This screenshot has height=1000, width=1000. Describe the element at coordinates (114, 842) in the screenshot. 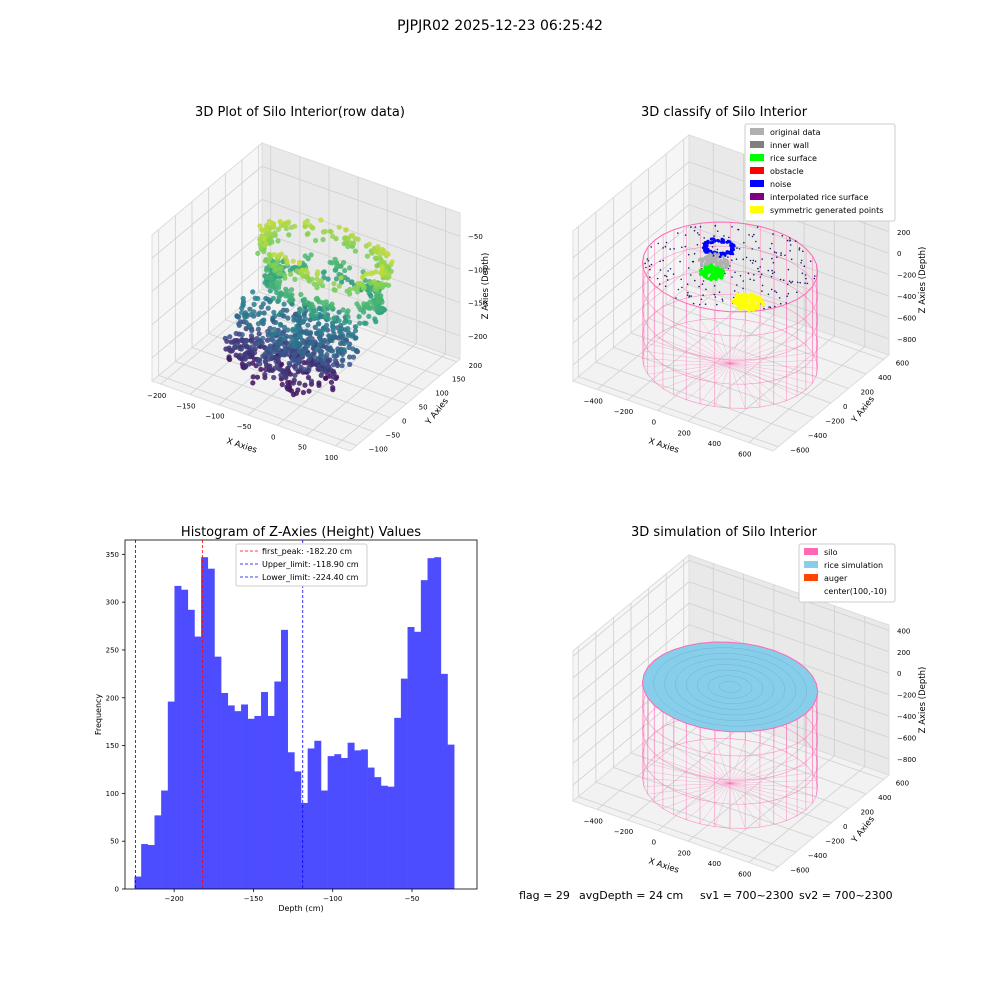

I see `histogram-y-tick-label: 50` at that location.